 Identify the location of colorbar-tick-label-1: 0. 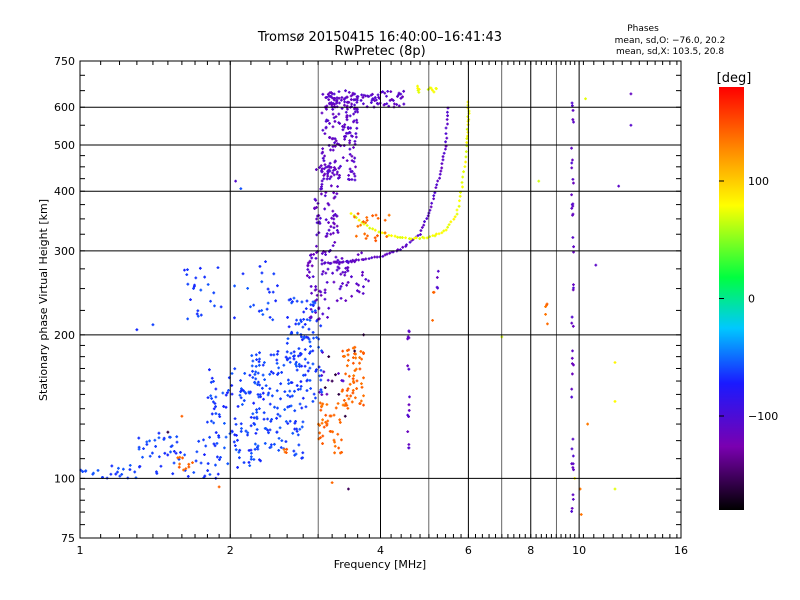
(751, 299).